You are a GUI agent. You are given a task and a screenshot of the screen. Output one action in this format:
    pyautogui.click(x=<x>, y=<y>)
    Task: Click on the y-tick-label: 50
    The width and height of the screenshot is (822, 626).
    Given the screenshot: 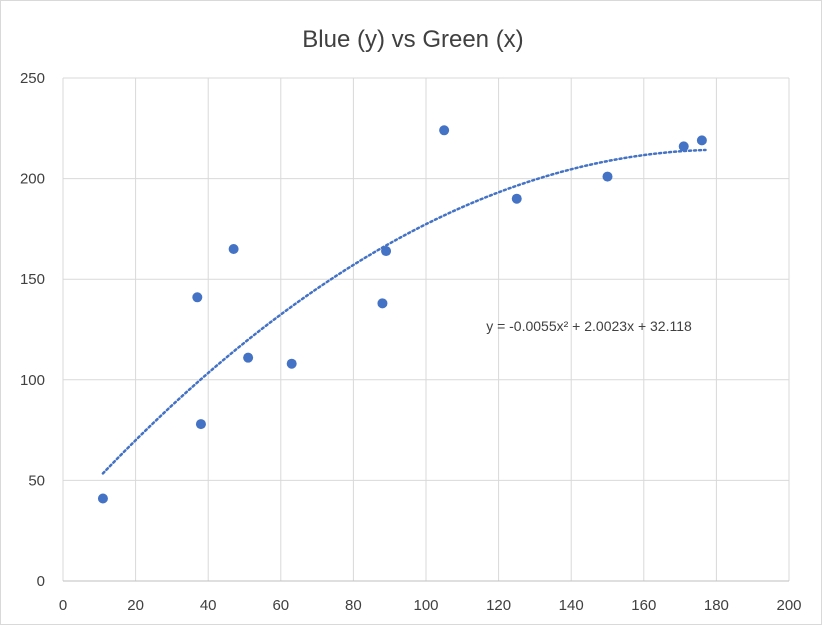 What is the action you would take?
    pyautogui.click(x=36, y=480)
    